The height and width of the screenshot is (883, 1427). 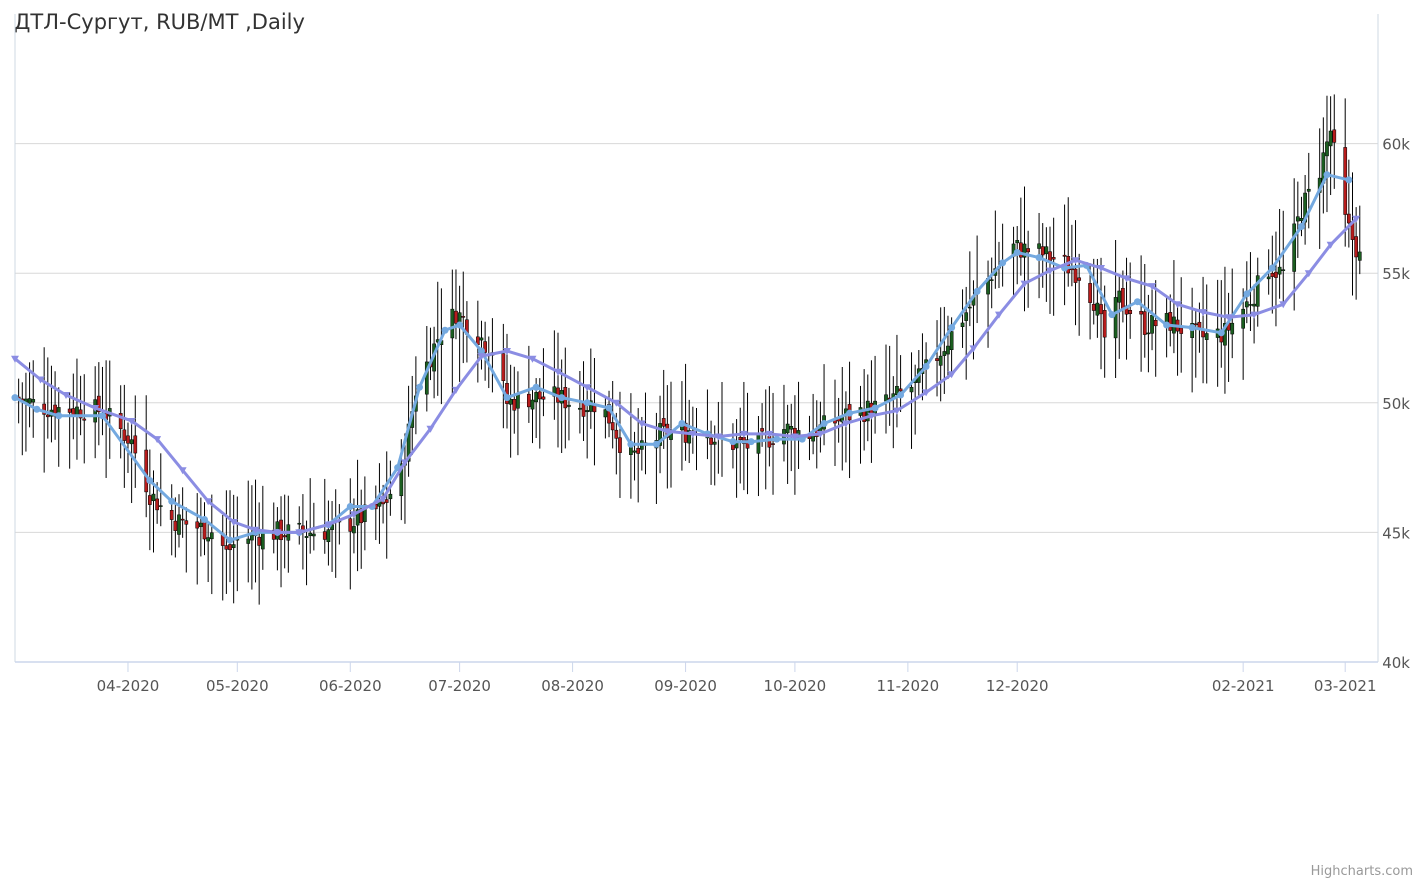 I want to click on chart-title: ДТЛ-Сургут, RUB/MT ,Daily, so click(x=159, y=22).